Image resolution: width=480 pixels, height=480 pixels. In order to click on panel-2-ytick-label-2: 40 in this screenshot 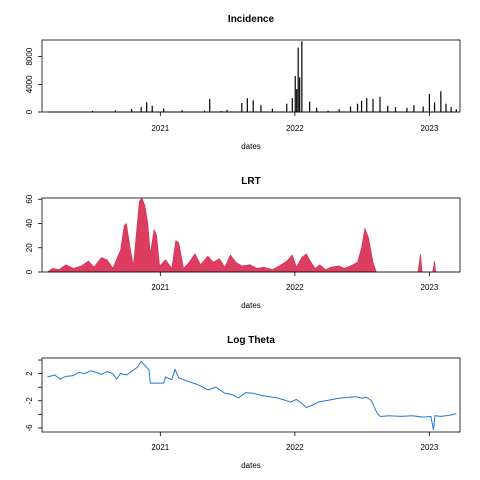, I will do `click(29, 222)`.